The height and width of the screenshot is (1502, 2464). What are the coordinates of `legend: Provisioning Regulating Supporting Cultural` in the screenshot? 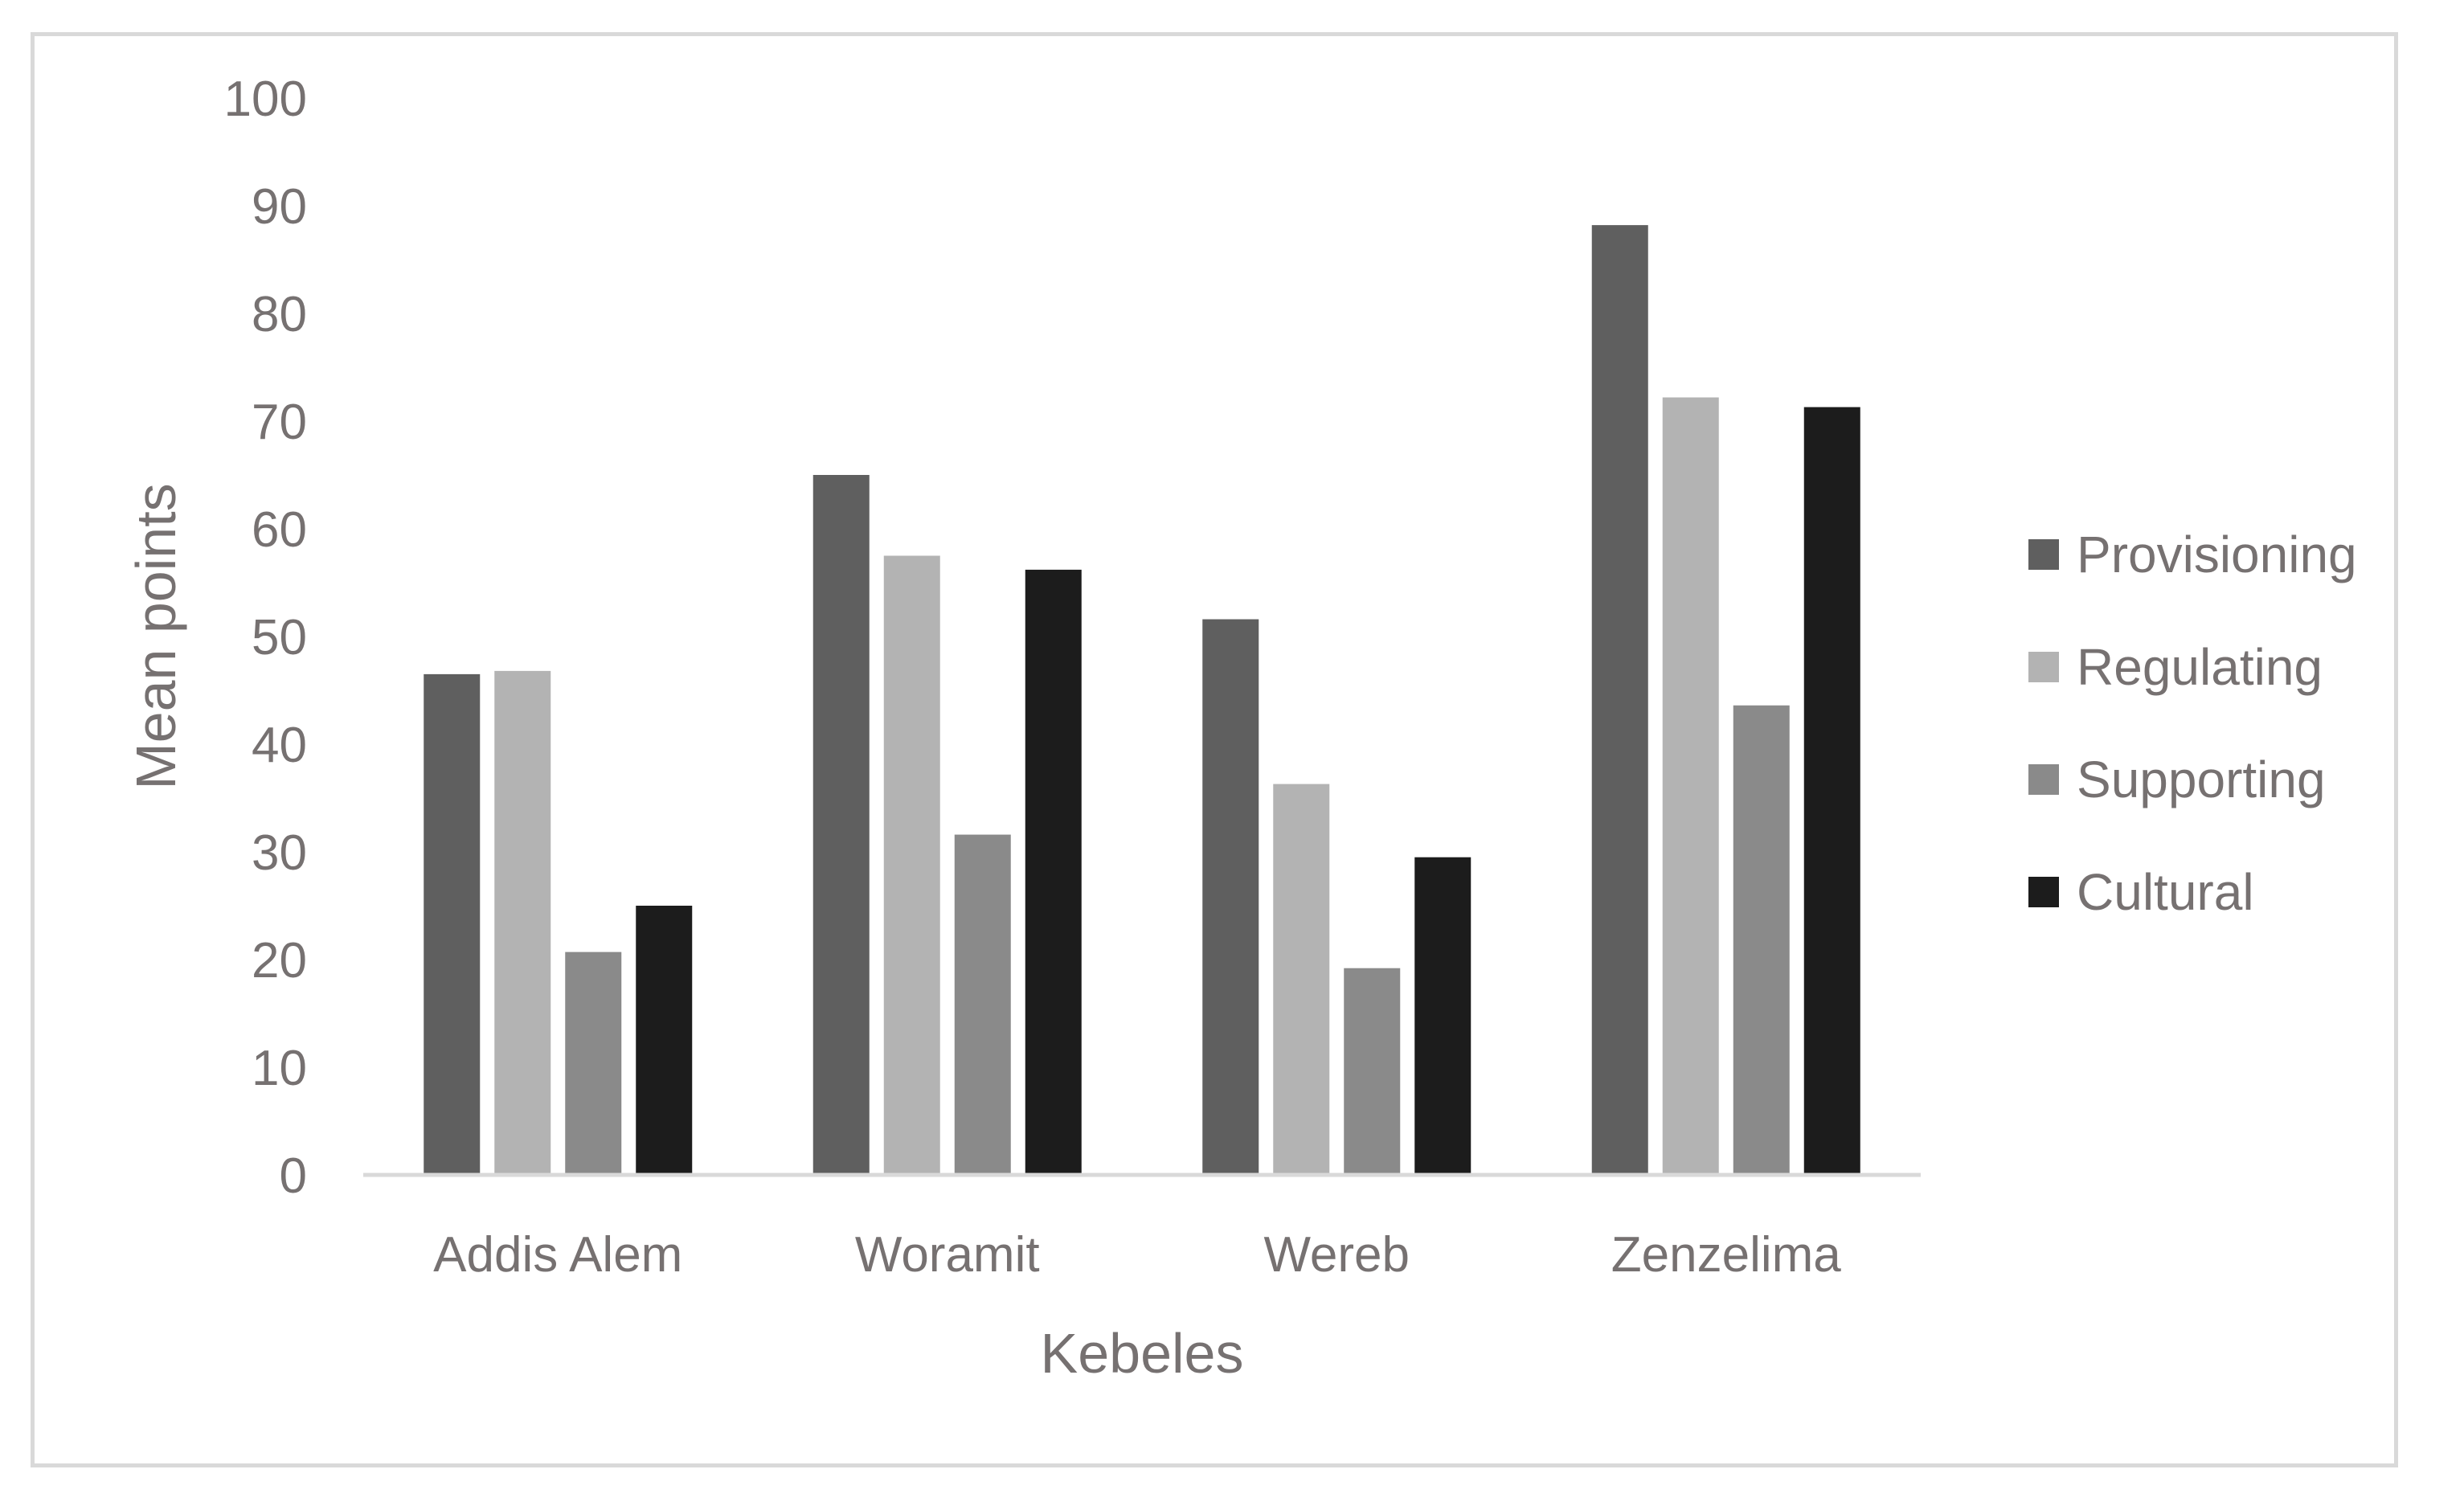 It's located at (2192, 723).